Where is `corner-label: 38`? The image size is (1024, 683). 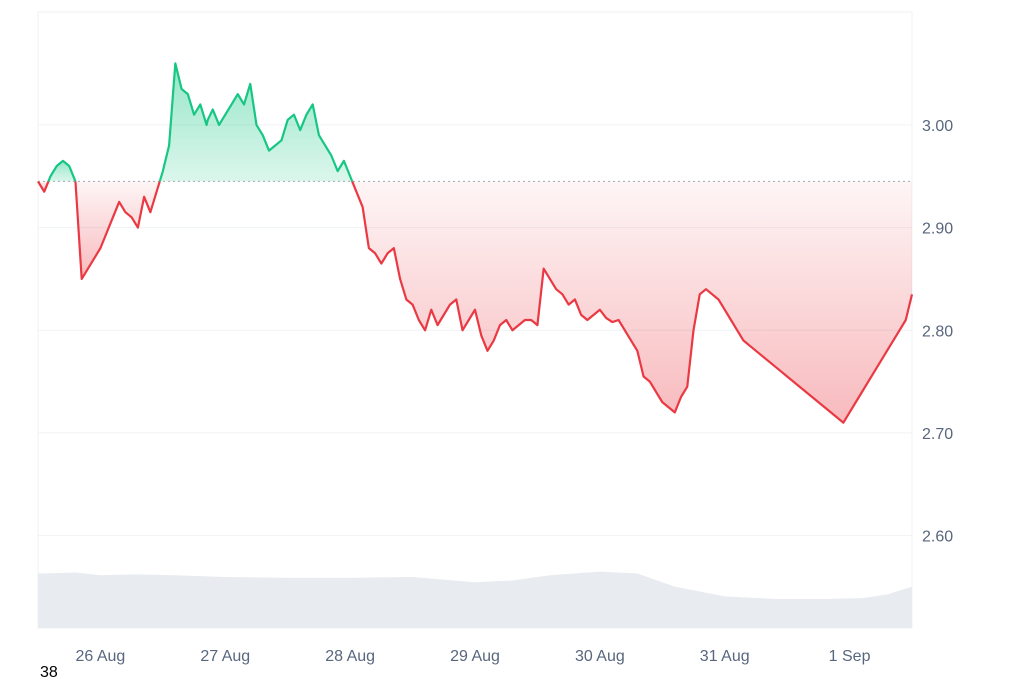 corner-label: 38 is located at coordinates (49, 672).